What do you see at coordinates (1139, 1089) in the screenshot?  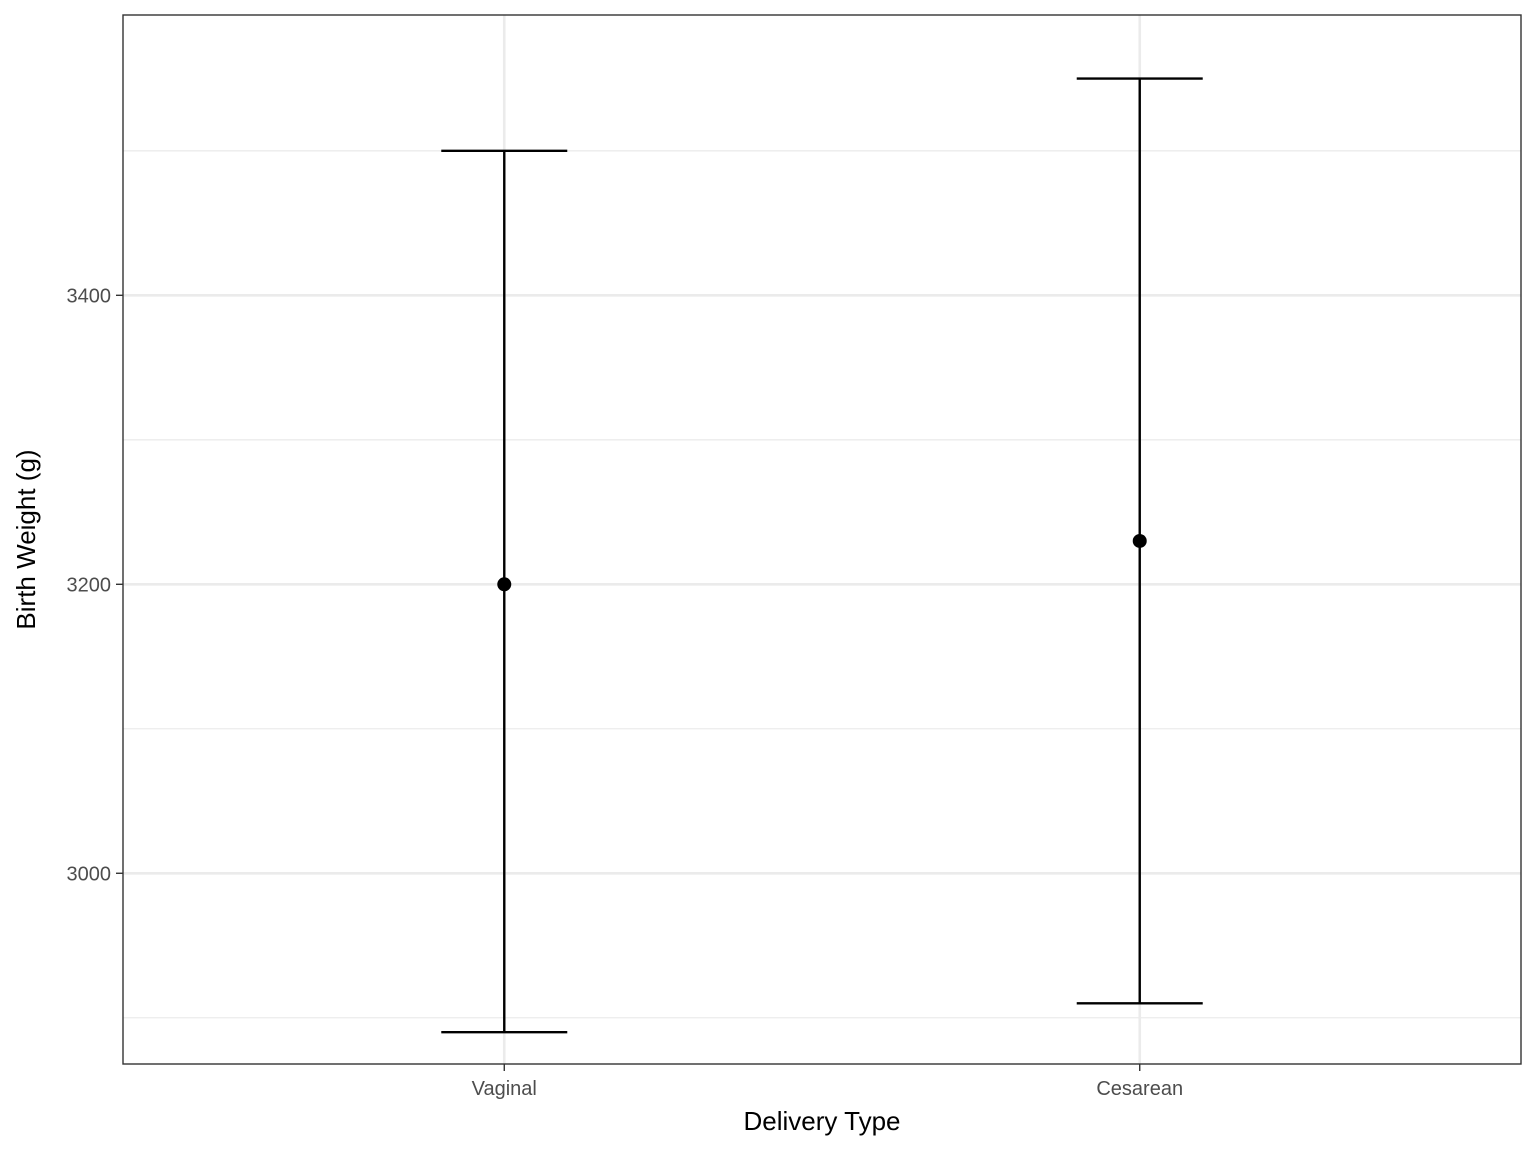 I see `x-tick-label: Cesarean` at bounding box center [1139, 1089].